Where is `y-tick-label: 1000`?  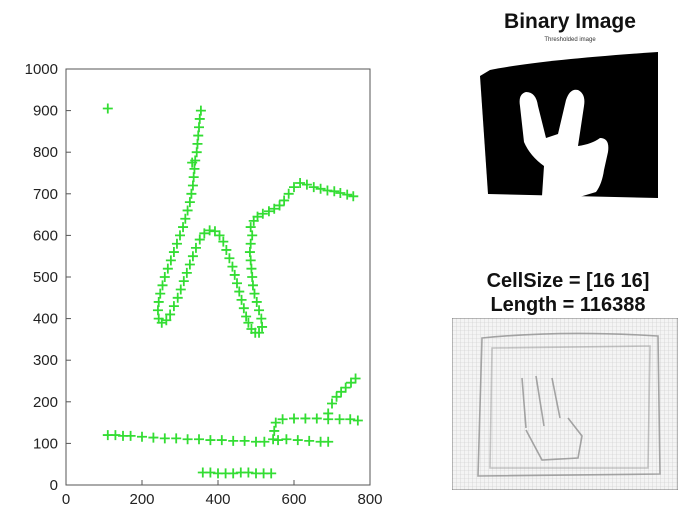
y-tick-label: 1000 is located at coordinates (41, 69).